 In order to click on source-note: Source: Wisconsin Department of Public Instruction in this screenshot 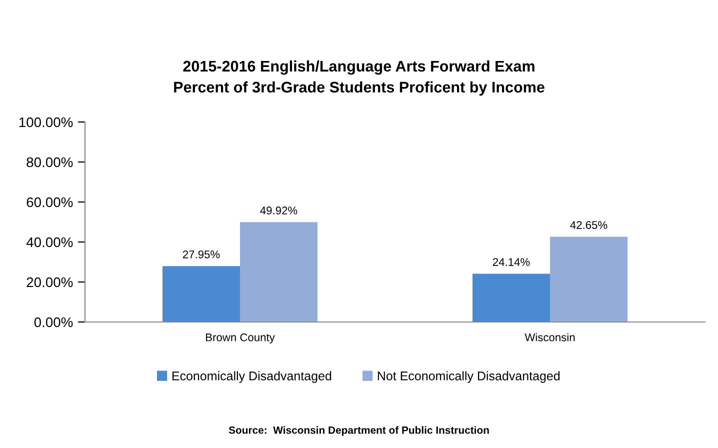, I will do `click(358, 431)`.